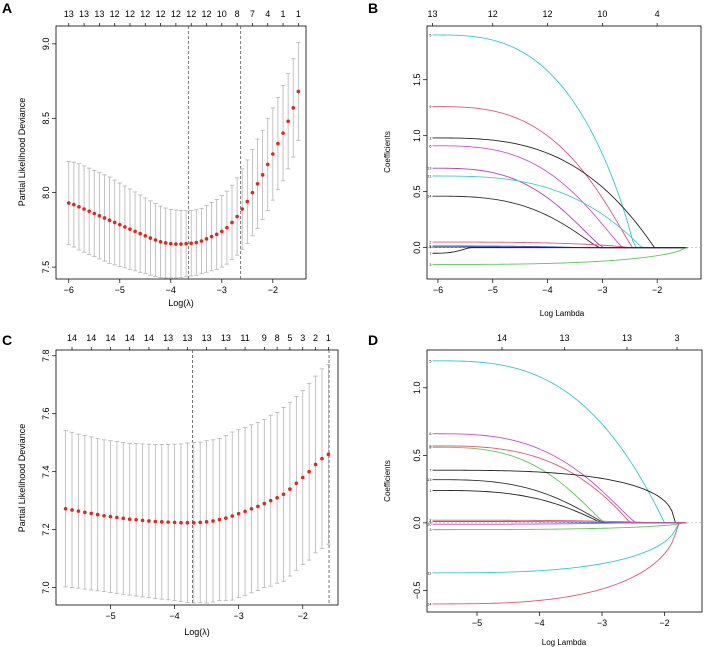 The width and height of the screenshot is (708, 647). What do you see at coordinates (174, 616) in the screenshot?
I see `panel-c-xtick-label: −4` at bounding box center [174, 616].